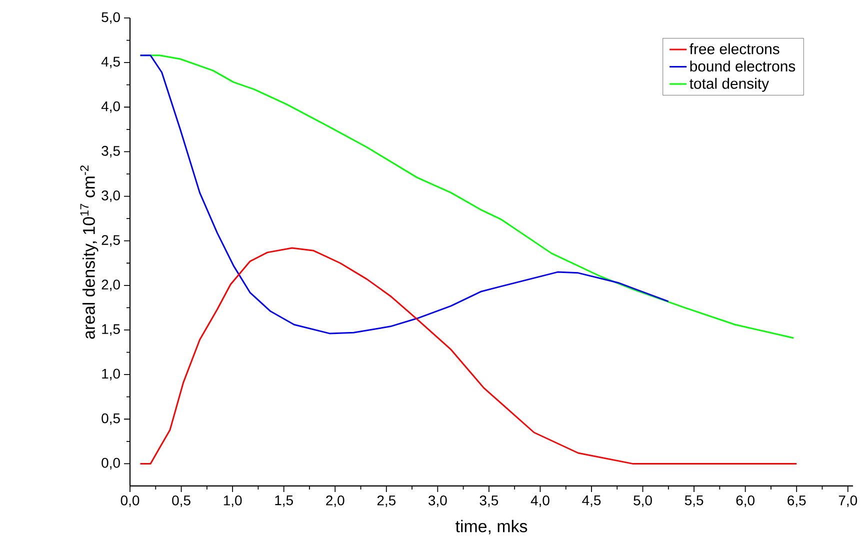  Describe the element at coordinates (181, 501) in the screenshot. I see `x-tick-label: 0,5` at that location.